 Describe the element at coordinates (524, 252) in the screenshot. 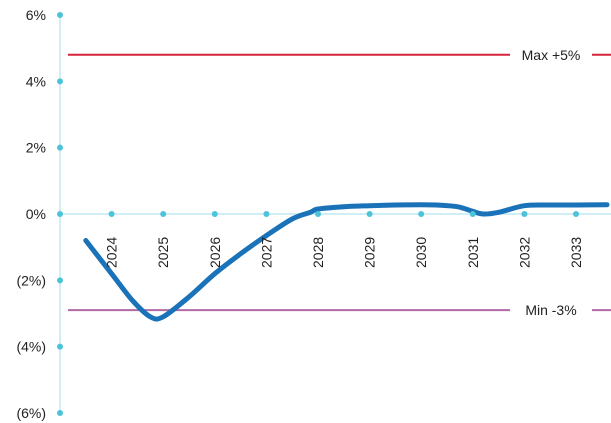

I see `x-tick-label: 2032` at that location.